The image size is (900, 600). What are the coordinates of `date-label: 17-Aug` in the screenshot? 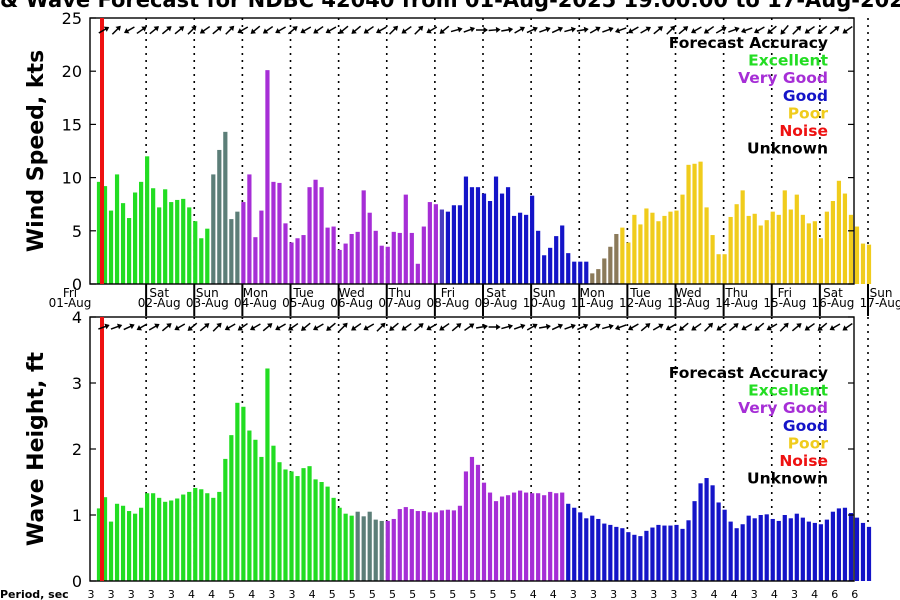 It's located at (880, 303).